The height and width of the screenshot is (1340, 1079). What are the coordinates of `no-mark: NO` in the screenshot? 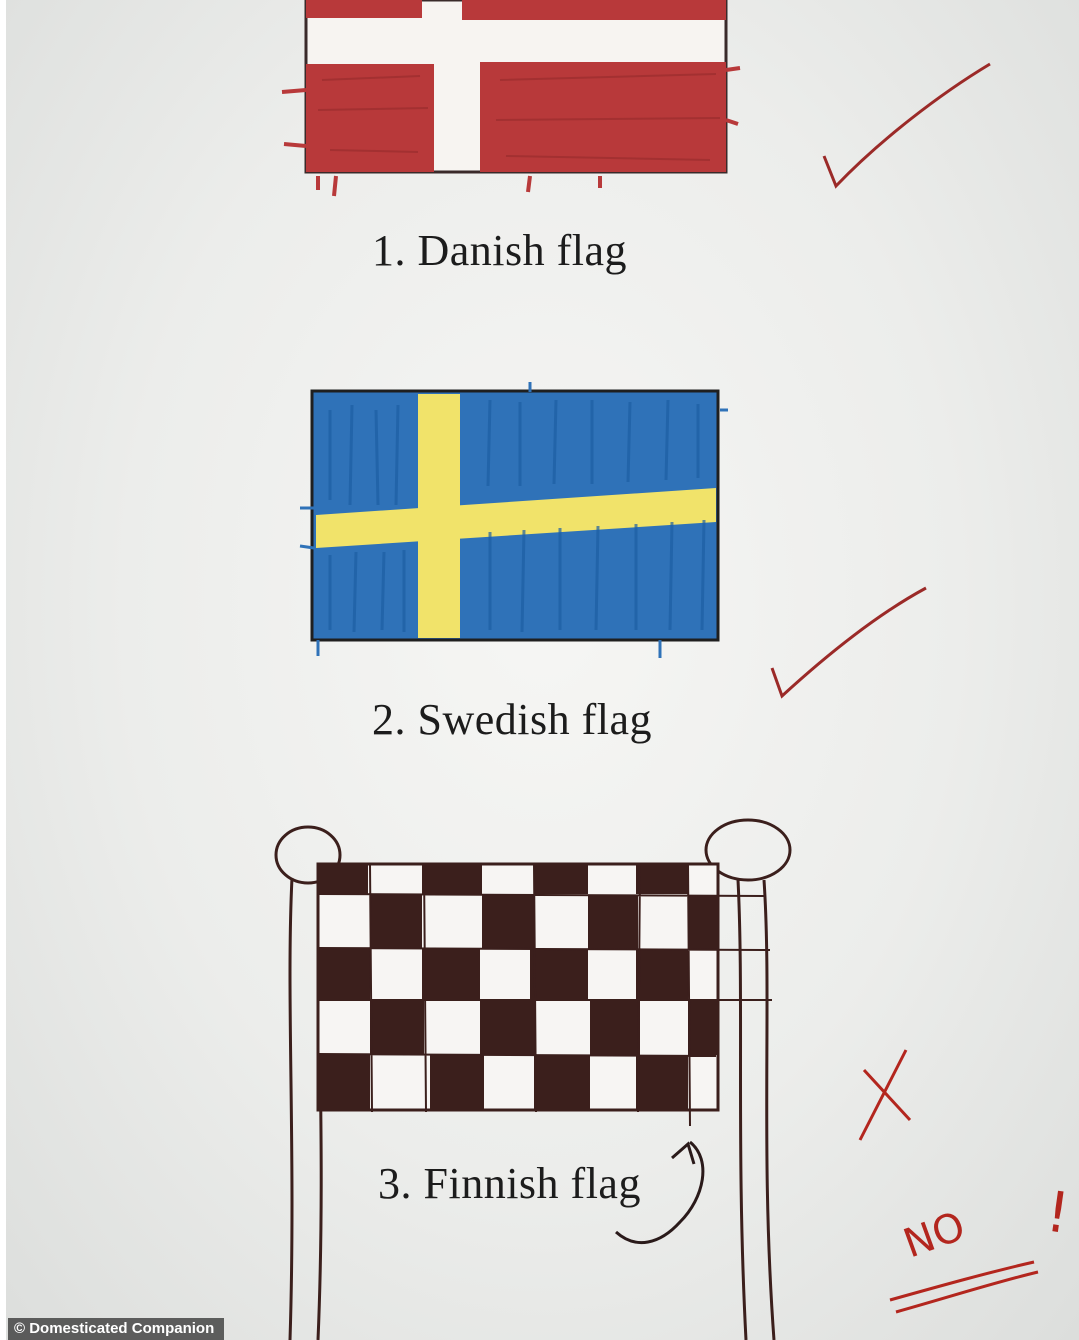 It's located at (934, 1235).